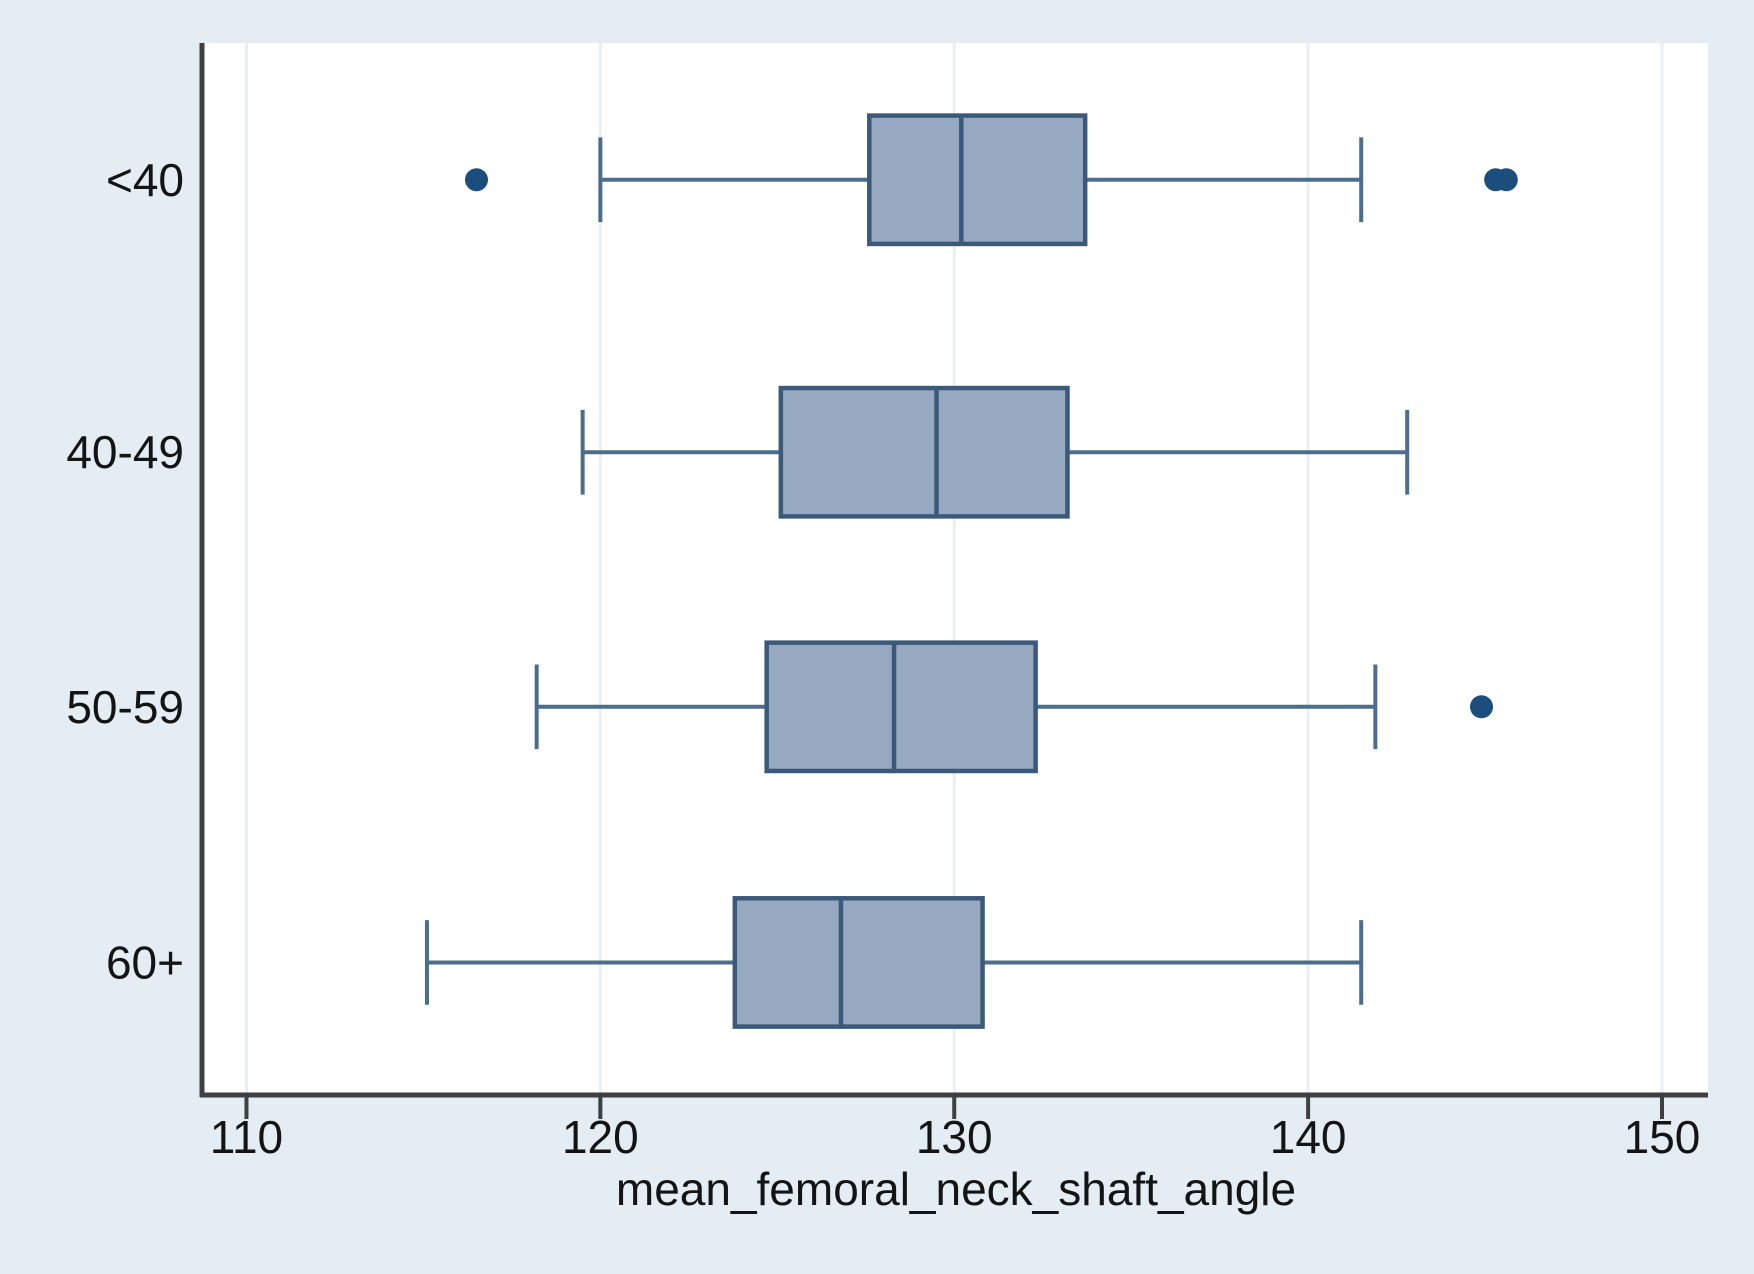 This screenshot has width=1754, height=1274. I want to click on x-axis-title: mean_femoral_neck_shaft_angle, so click(956, 1189).